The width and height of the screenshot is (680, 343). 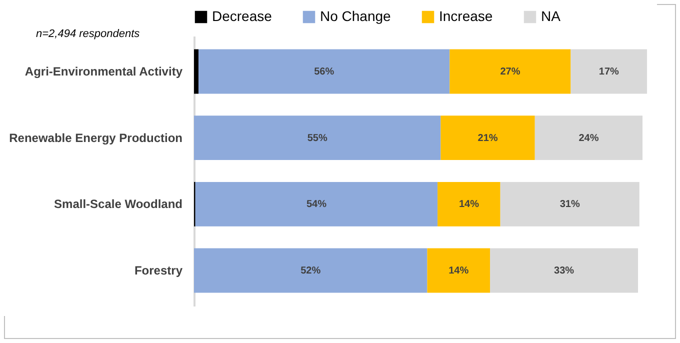 I want to click on data-label: 52%, so click(x=310, y=271).